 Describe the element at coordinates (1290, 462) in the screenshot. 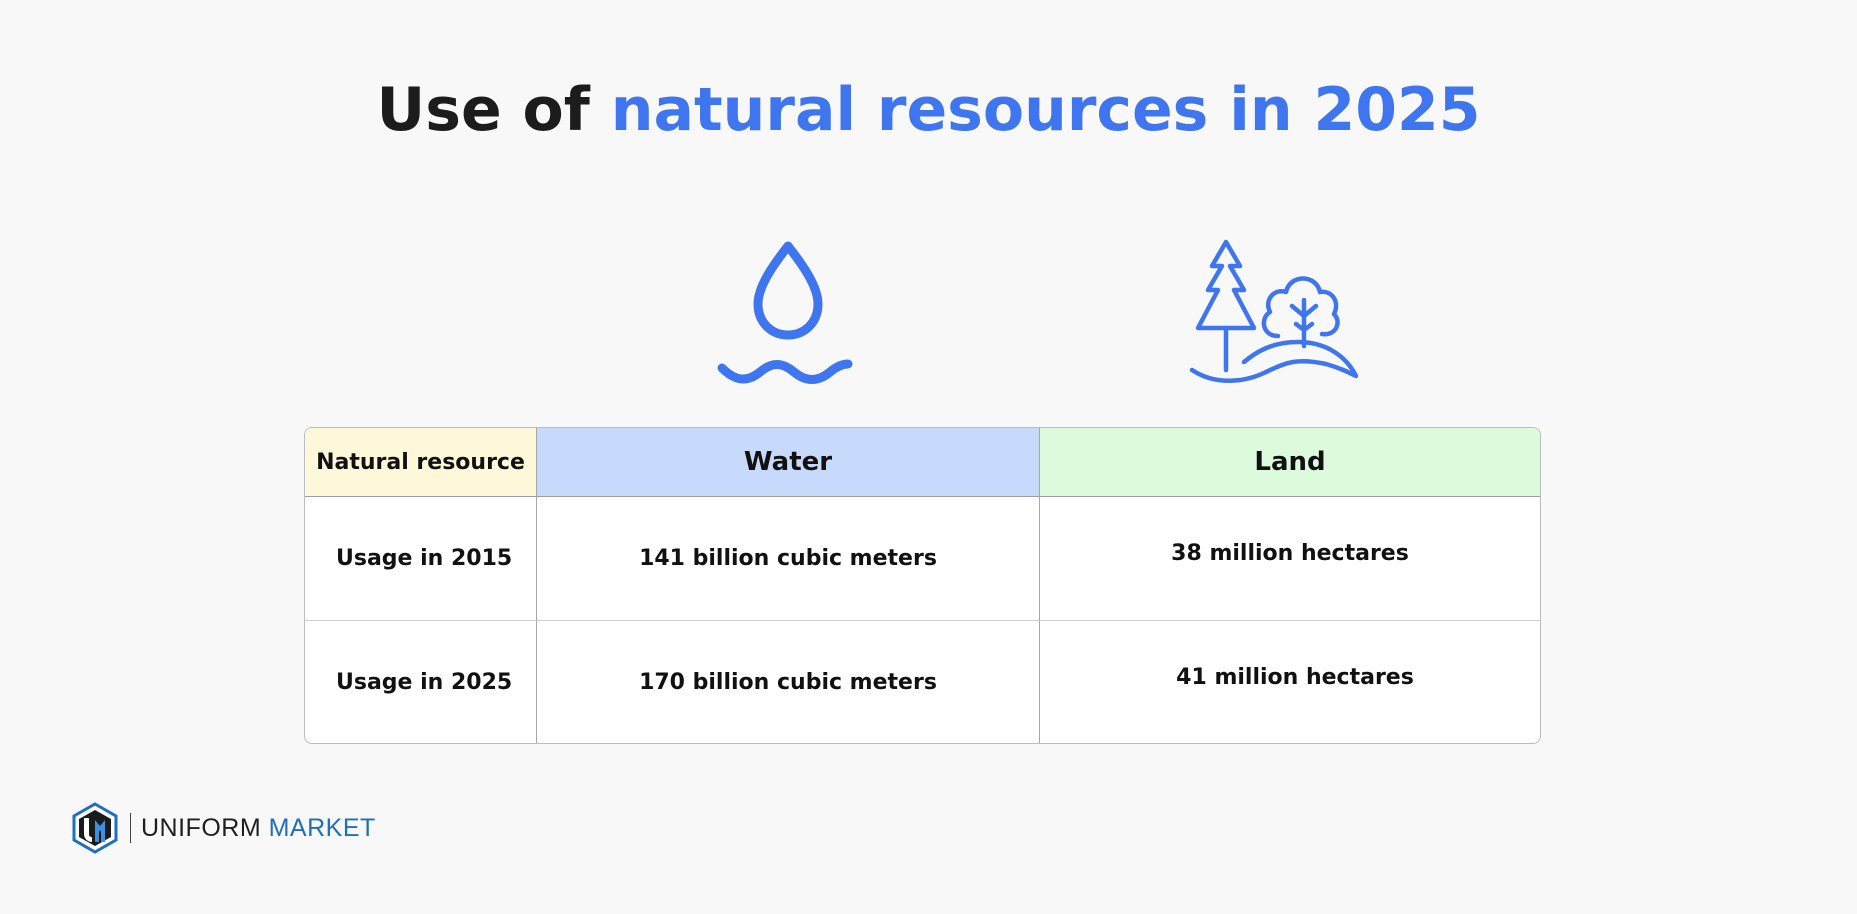

I see `header-land: Land` at that location.